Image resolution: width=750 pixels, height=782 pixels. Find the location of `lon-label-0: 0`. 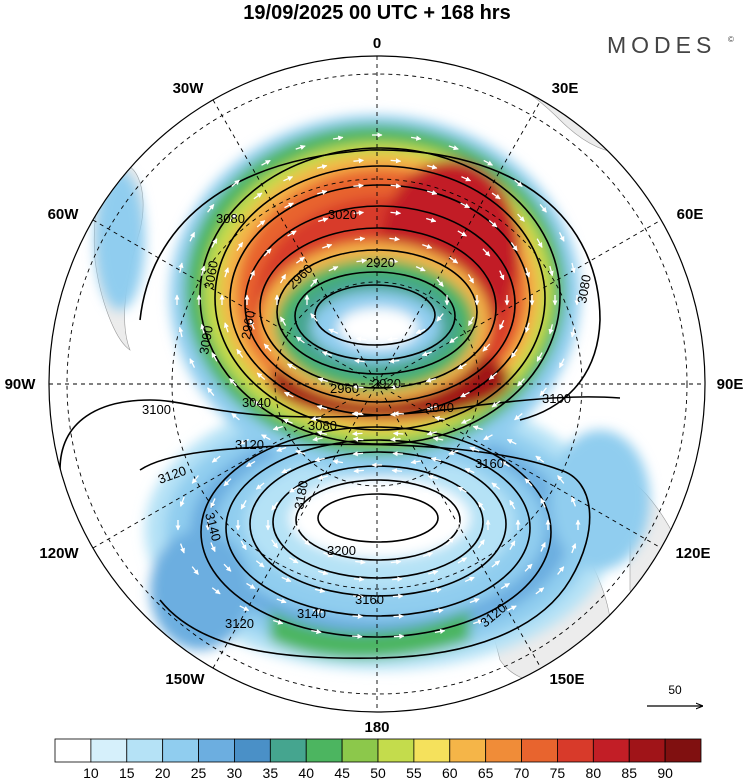

lon-label-0: 0 is located at coordinates (377, 43).